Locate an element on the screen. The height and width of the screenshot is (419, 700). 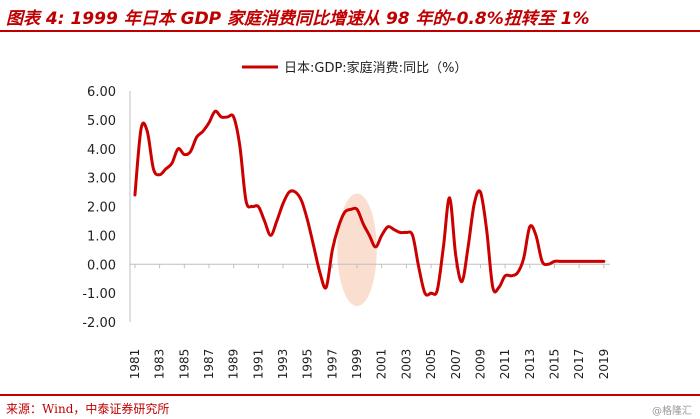
x-tick-label: 1981 is located at coordinates (135, 364).